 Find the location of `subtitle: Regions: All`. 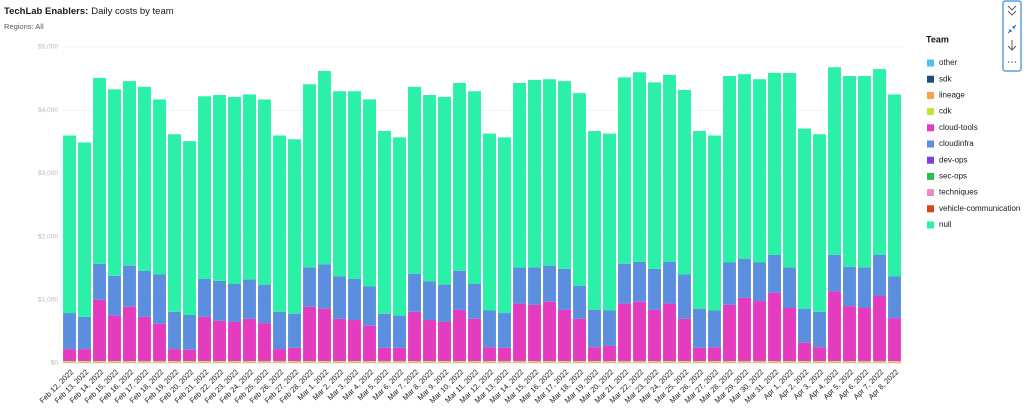

subtitle: Regions: All is located at coordinates (24, 26).